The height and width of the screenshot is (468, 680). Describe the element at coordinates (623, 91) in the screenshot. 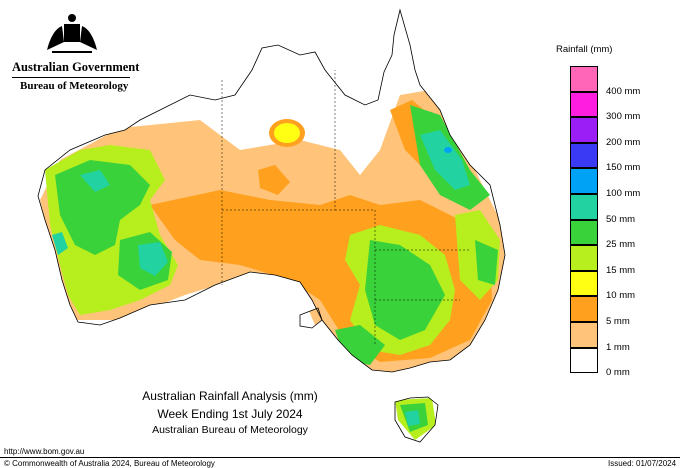

I see `legend-label: 400 mm` at that location.